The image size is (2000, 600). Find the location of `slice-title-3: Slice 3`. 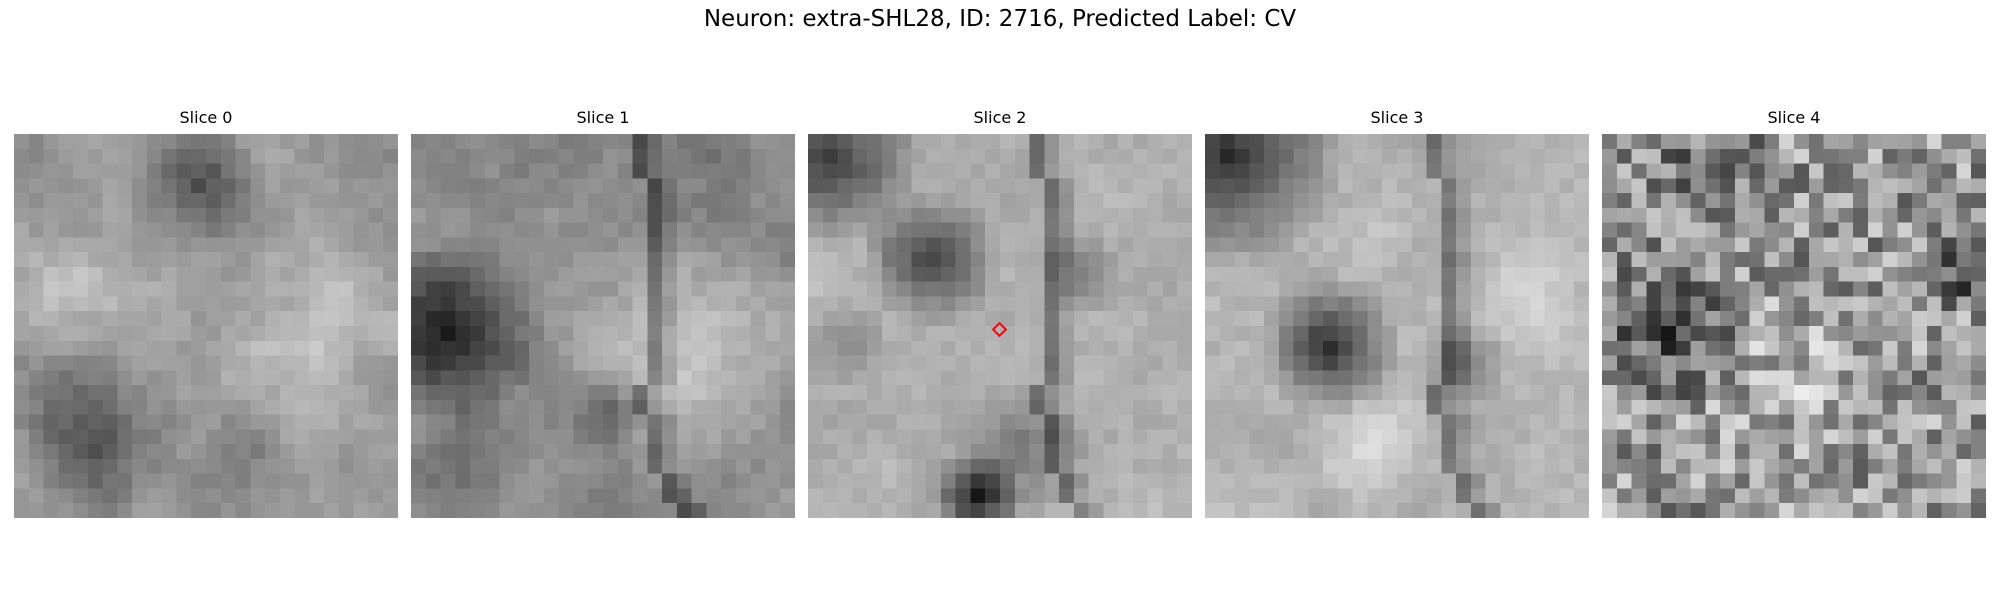

slice-title-3: Slice 3 is located at coordinates (1397, 117).